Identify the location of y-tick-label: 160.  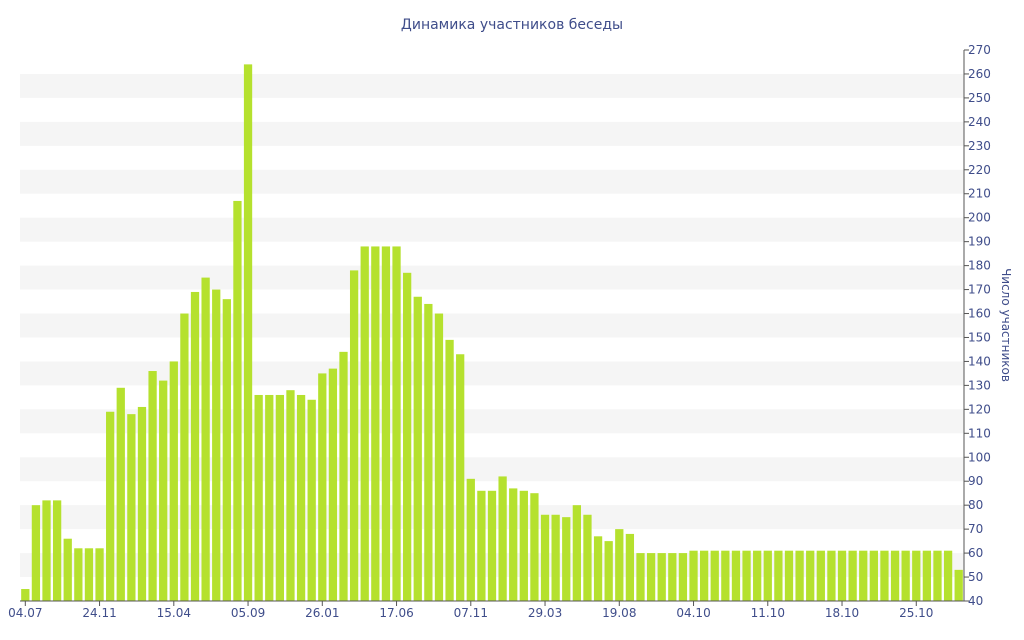
(979, 314).